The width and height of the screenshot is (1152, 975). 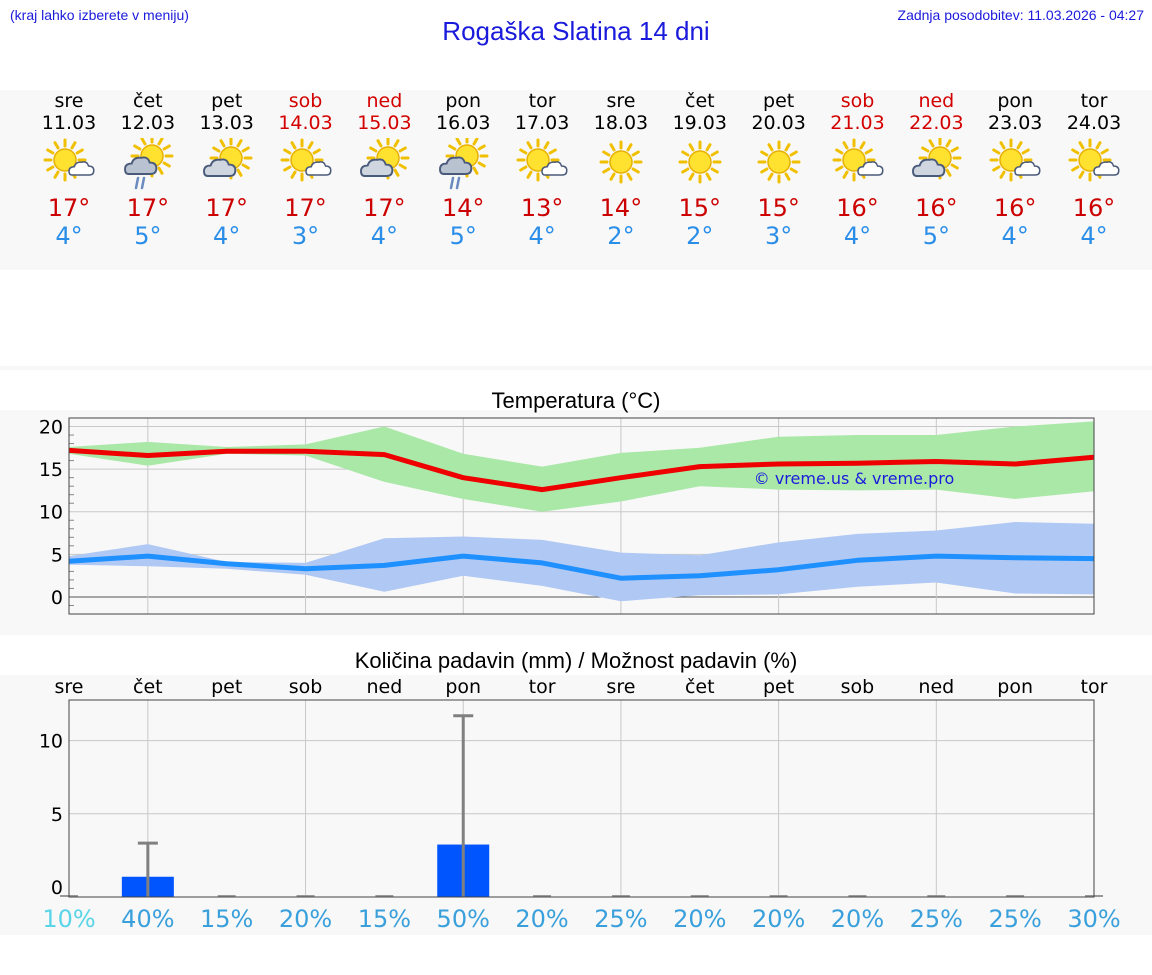 I want to click on day-column: sob 14.03 17° 3°, so click(x=306, y=170).